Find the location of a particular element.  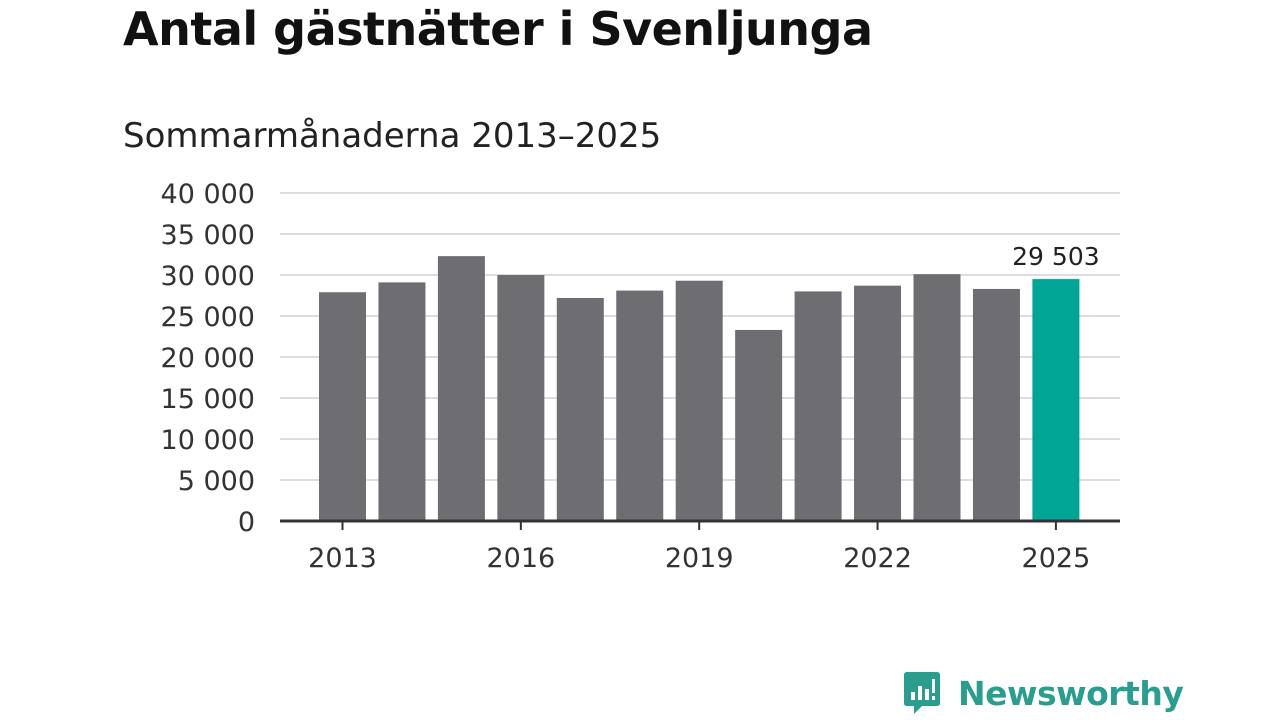

bar-2022 is located at coordinates (878, 403).